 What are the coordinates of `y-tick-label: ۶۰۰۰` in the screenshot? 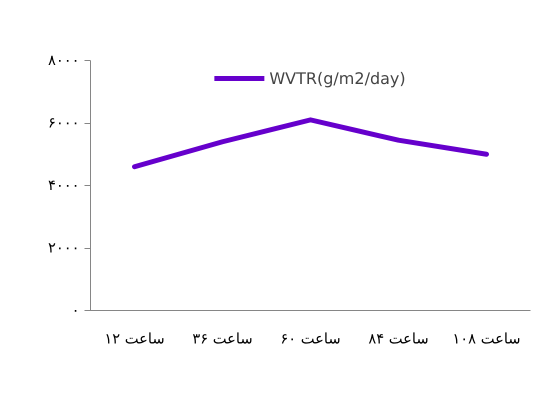 It's located at (64, 123).